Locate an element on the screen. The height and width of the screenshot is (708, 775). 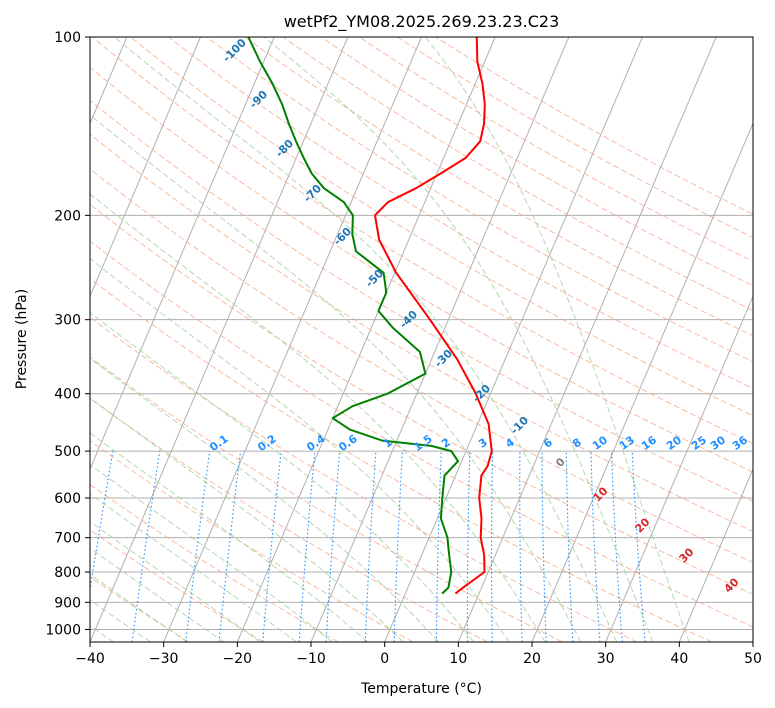
chart-title: wetPf2_YM08.2025.269.23.23.C23 is located at coordinates (422, 22).